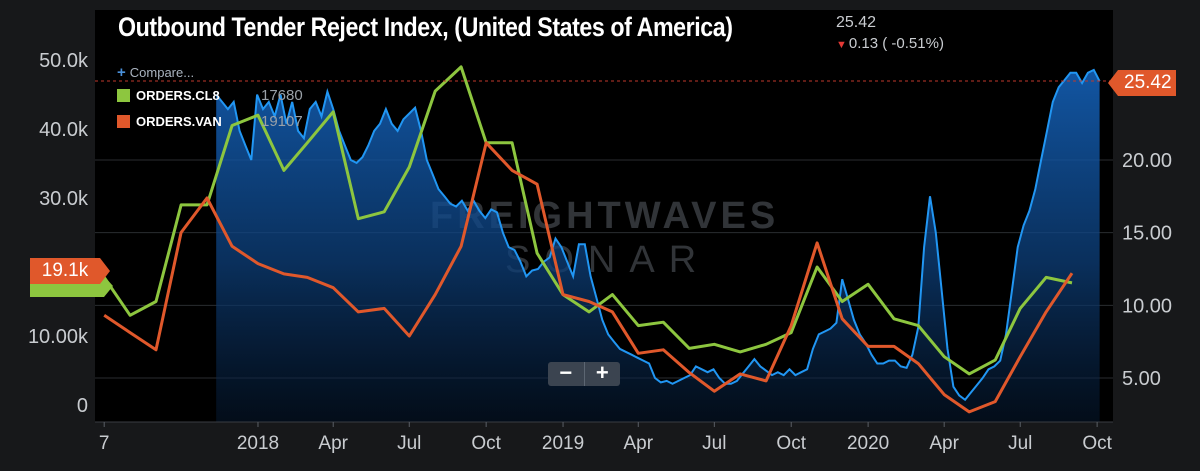 The width and height of the screenshot is (1200, 471). Describe the element at coordinates (179, 121) in the screenshot. I see `legend-name-van: ORDERS.VAN` at that location.